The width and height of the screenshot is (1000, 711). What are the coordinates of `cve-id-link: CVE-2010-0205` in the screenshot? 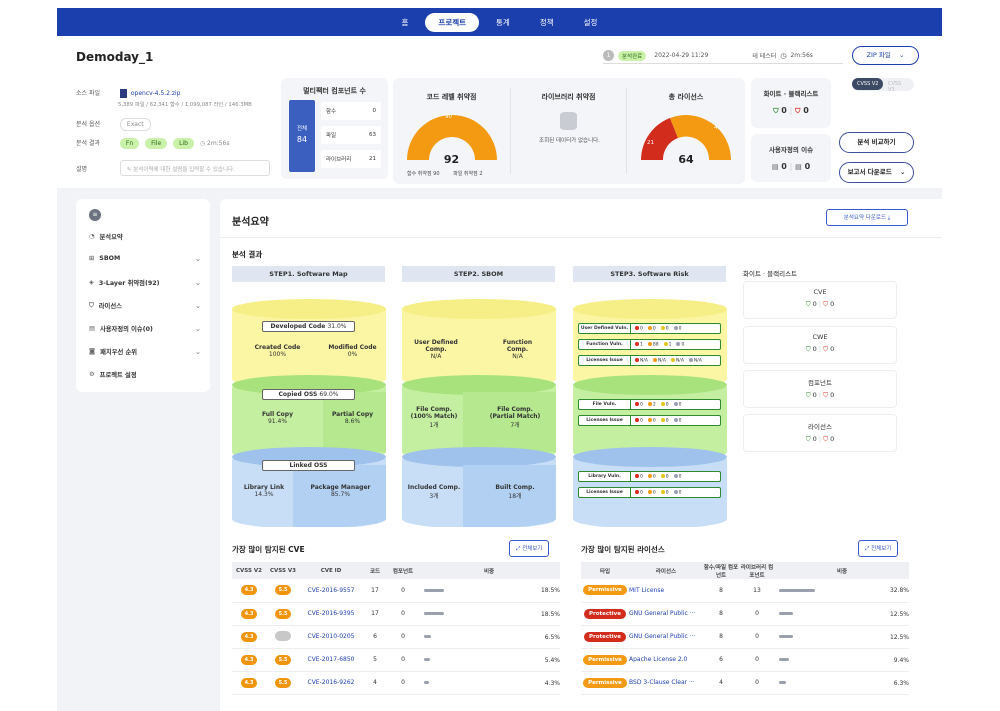 It's located at (331, 636).